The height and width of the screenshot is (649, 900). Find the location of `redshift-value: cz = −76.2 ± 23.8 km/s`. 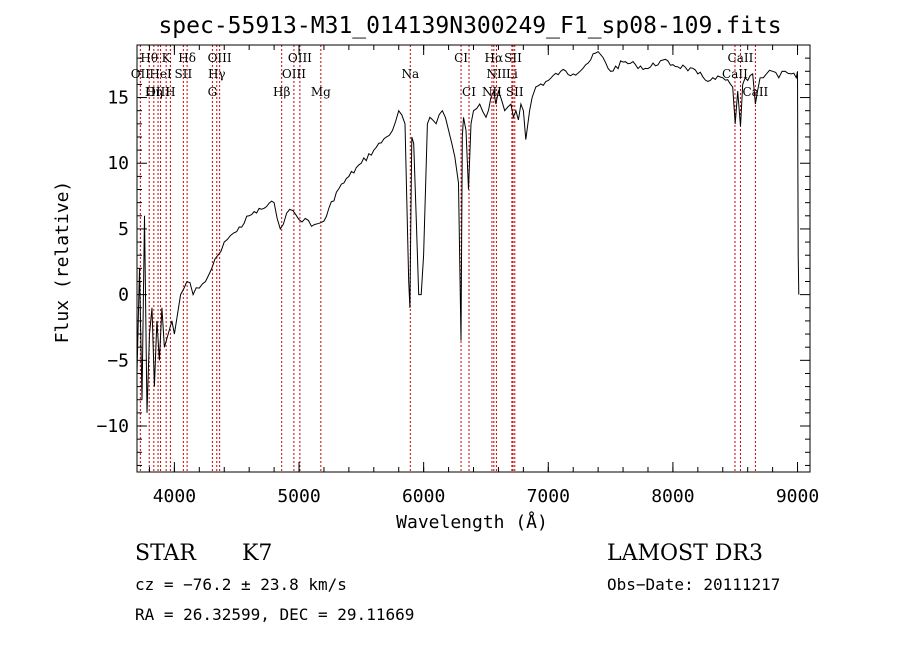

redshift-value: cz = −76.2 ± 23.8 km/s is located at coordinates (241, 584).